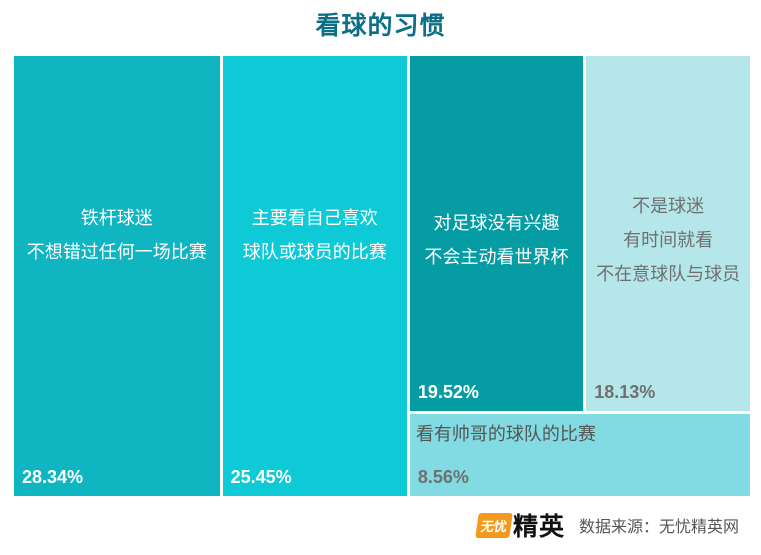 This screenshot has height=555, width=761. I want to click on tile-label: 不是球迷有时间就看不在意球队与球员, so click(668, 241).